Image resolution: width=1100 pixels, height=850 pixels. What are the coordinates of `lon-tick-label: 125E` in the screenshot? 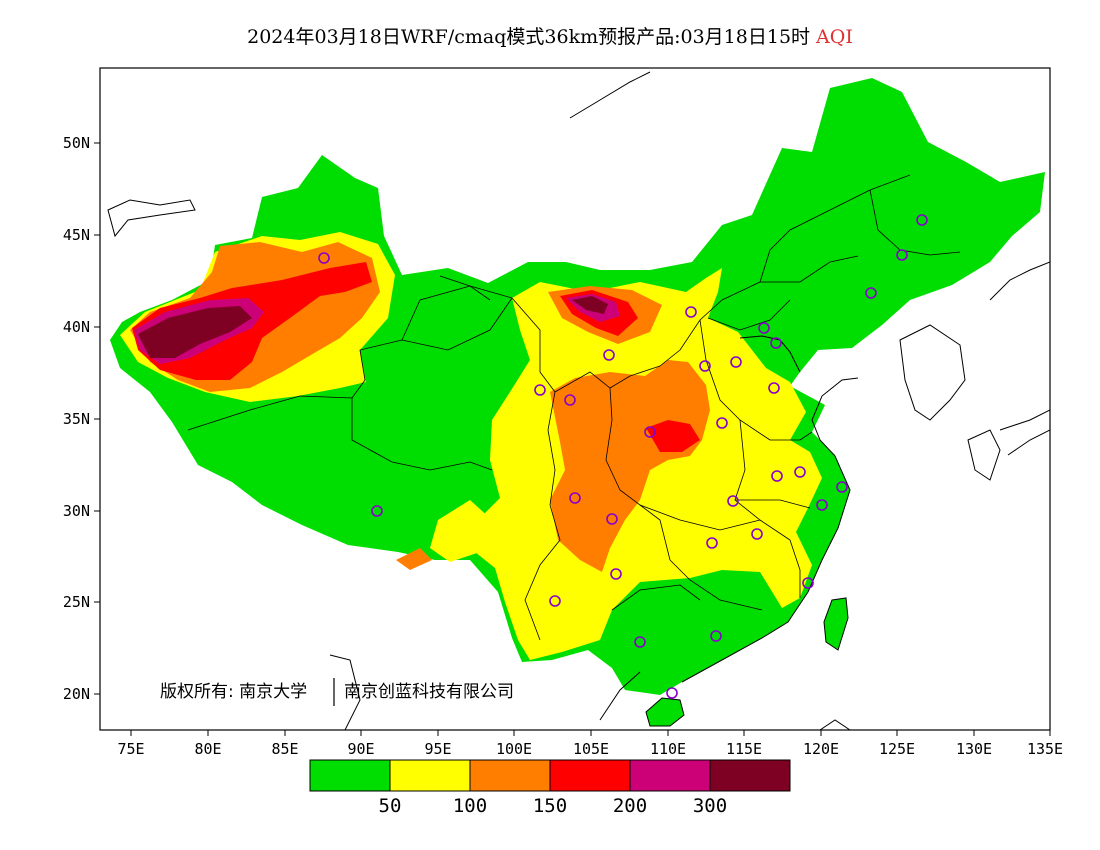 It's located at (897, 749).